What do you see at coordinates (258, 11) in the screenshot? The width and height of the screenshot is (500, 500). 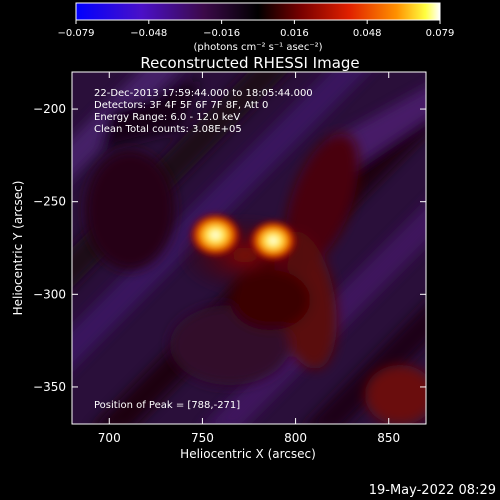 I see `colorbar-gradient` at bounding box center [258, 11].